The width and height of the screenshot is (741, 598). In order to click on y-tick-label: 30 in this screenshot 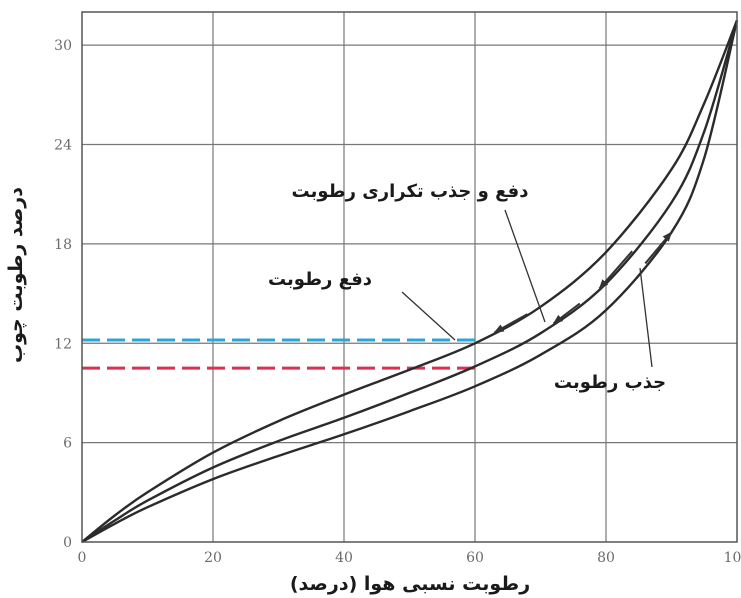, I will do `click(63, 46)`.